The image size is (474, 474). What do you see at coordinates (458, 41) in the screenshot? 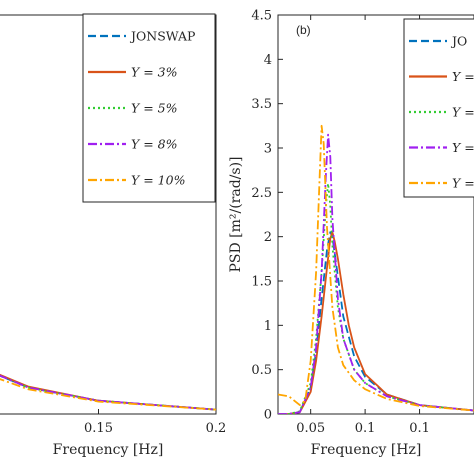
I see `legend-label: JO` at bounding box center [458, 41].